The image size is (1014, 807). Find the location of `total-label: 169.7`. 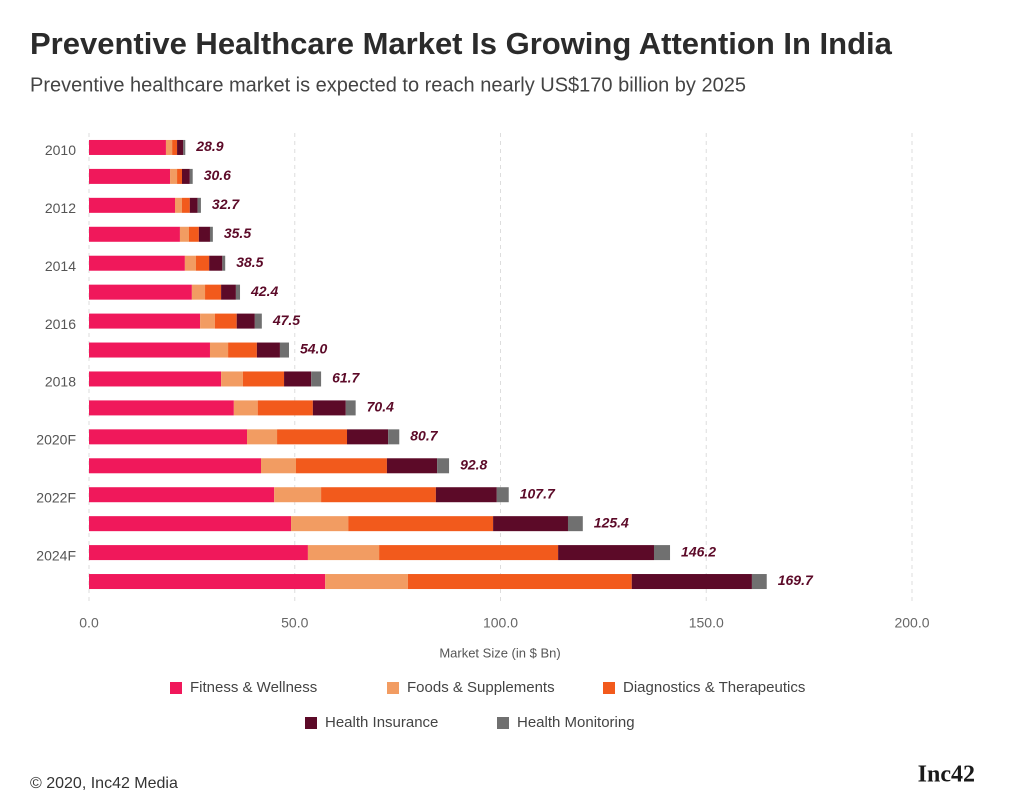

total-label: 169.7 is located at coordinates (796, 580).